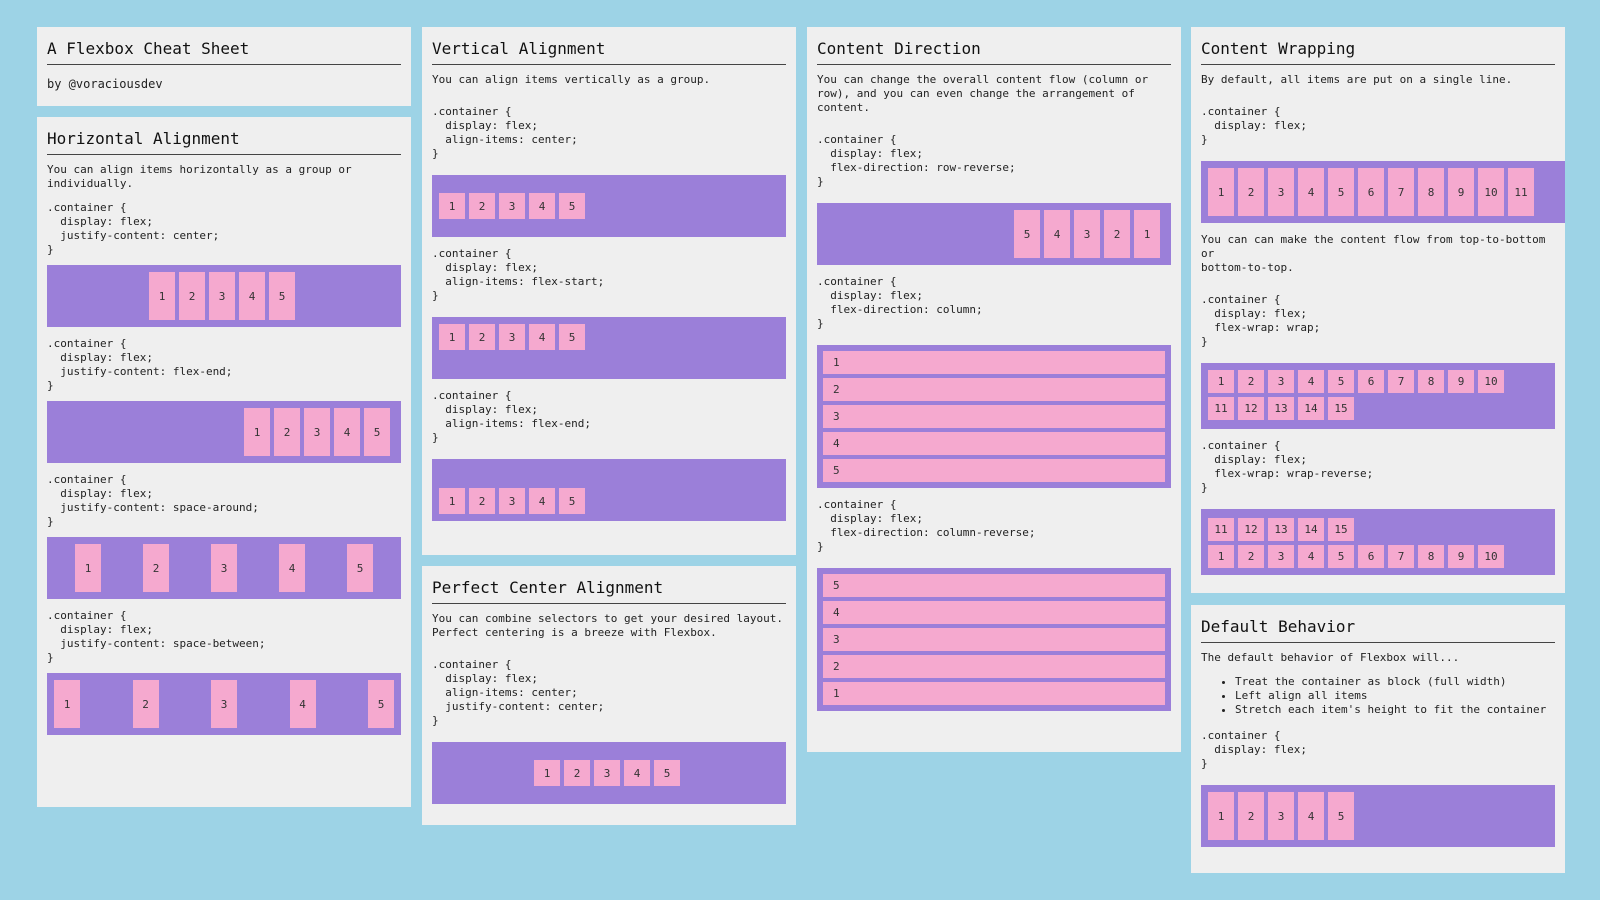 The image size is (1600, 900). Describe the element at coordinates (609, 591) in the screenshot. I see `perfect-heading: Perfect Center Alignment` at that location.